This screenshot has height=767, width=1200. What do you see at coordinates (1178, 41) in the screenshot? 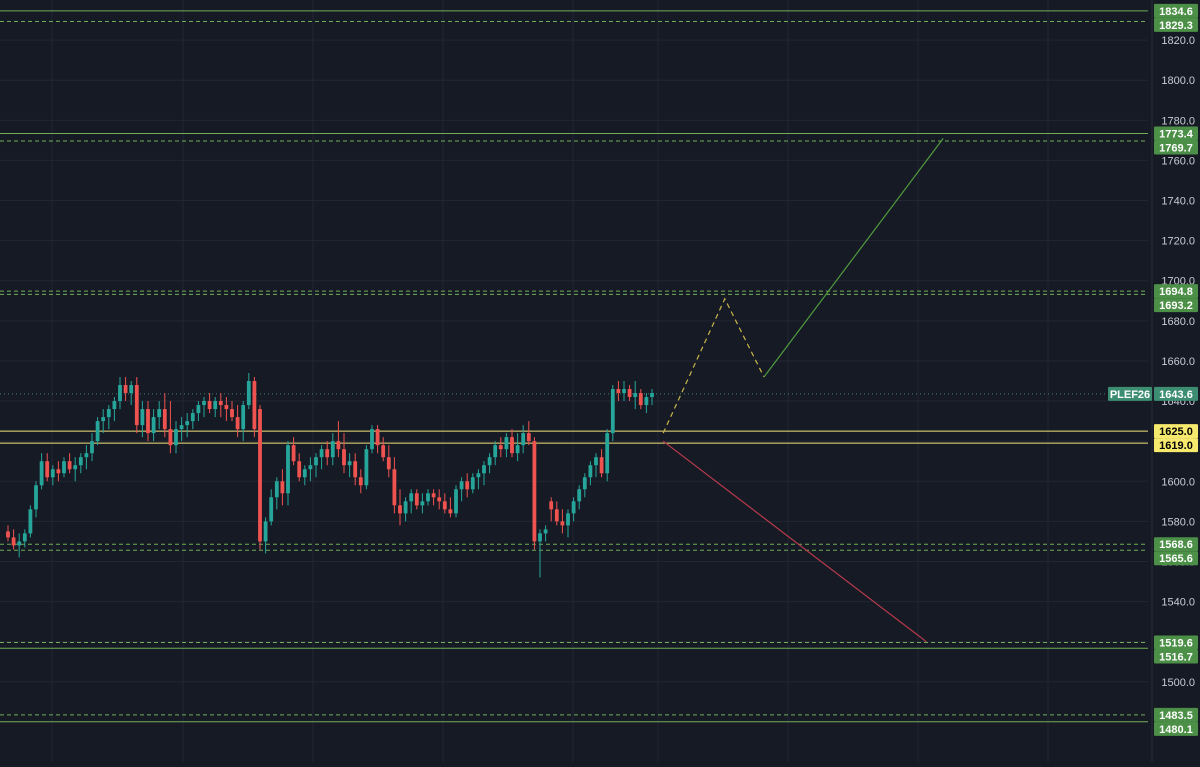
I see `y-tick-label: 1820.0` at bounding box center [1178, 41].